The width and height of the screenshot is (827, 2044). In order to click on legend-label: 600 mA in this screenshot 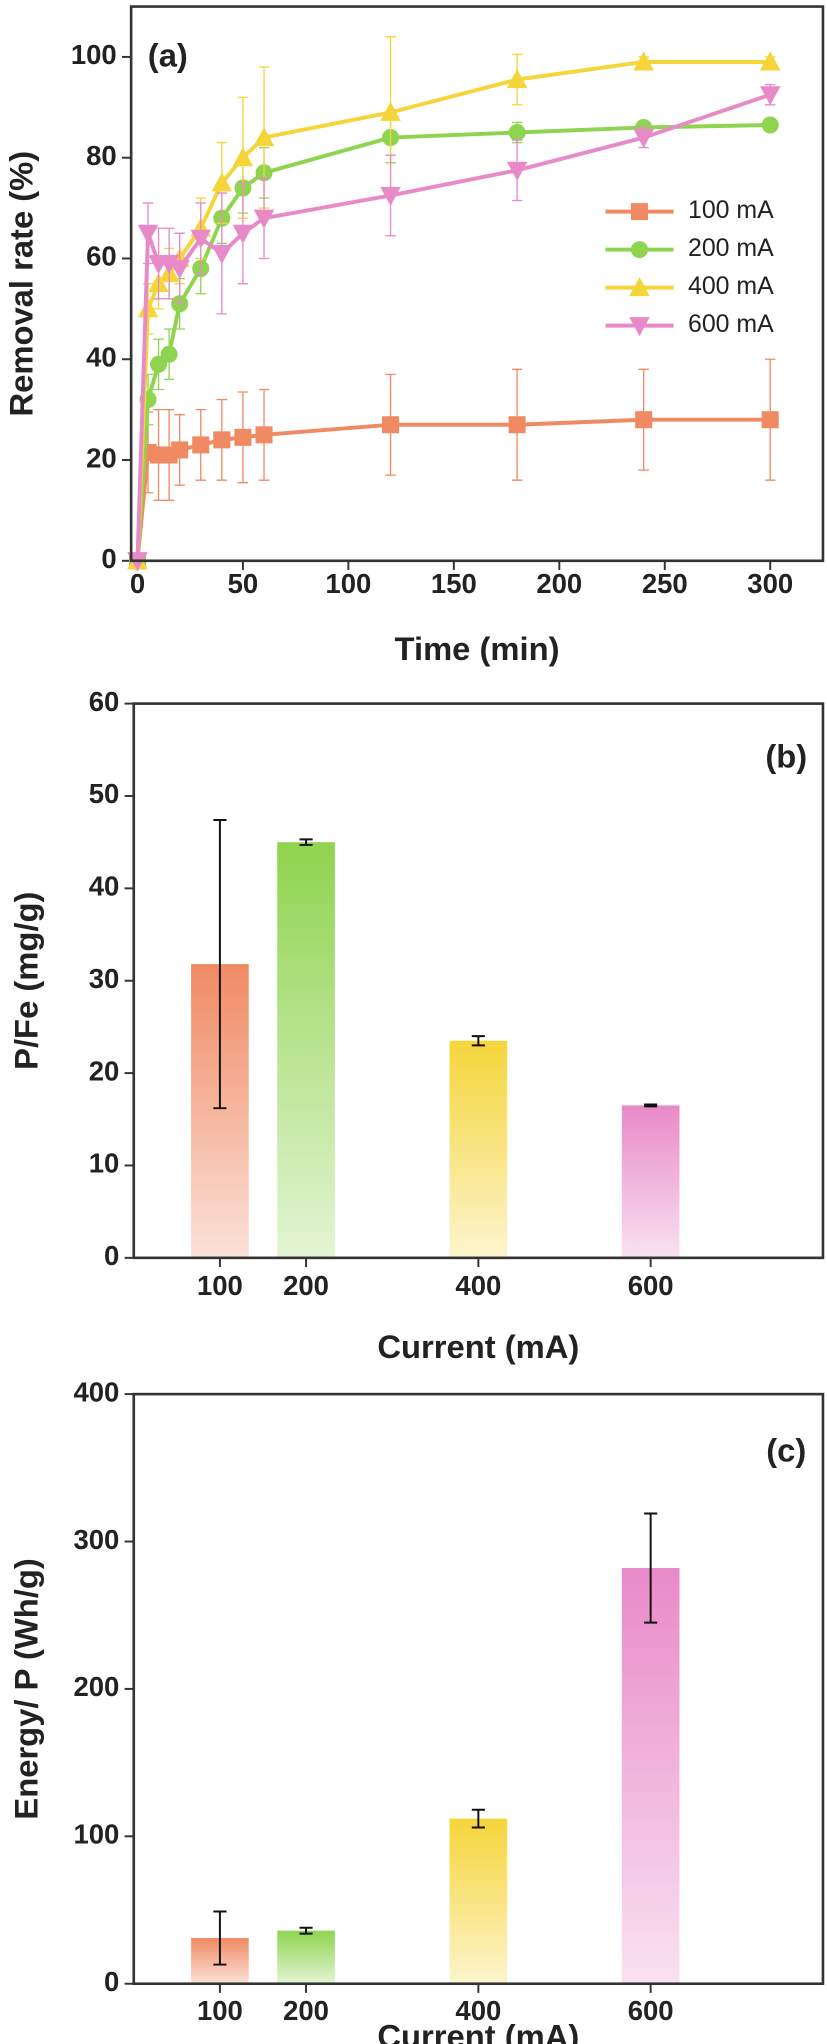, I will do `click(731, 324)`.